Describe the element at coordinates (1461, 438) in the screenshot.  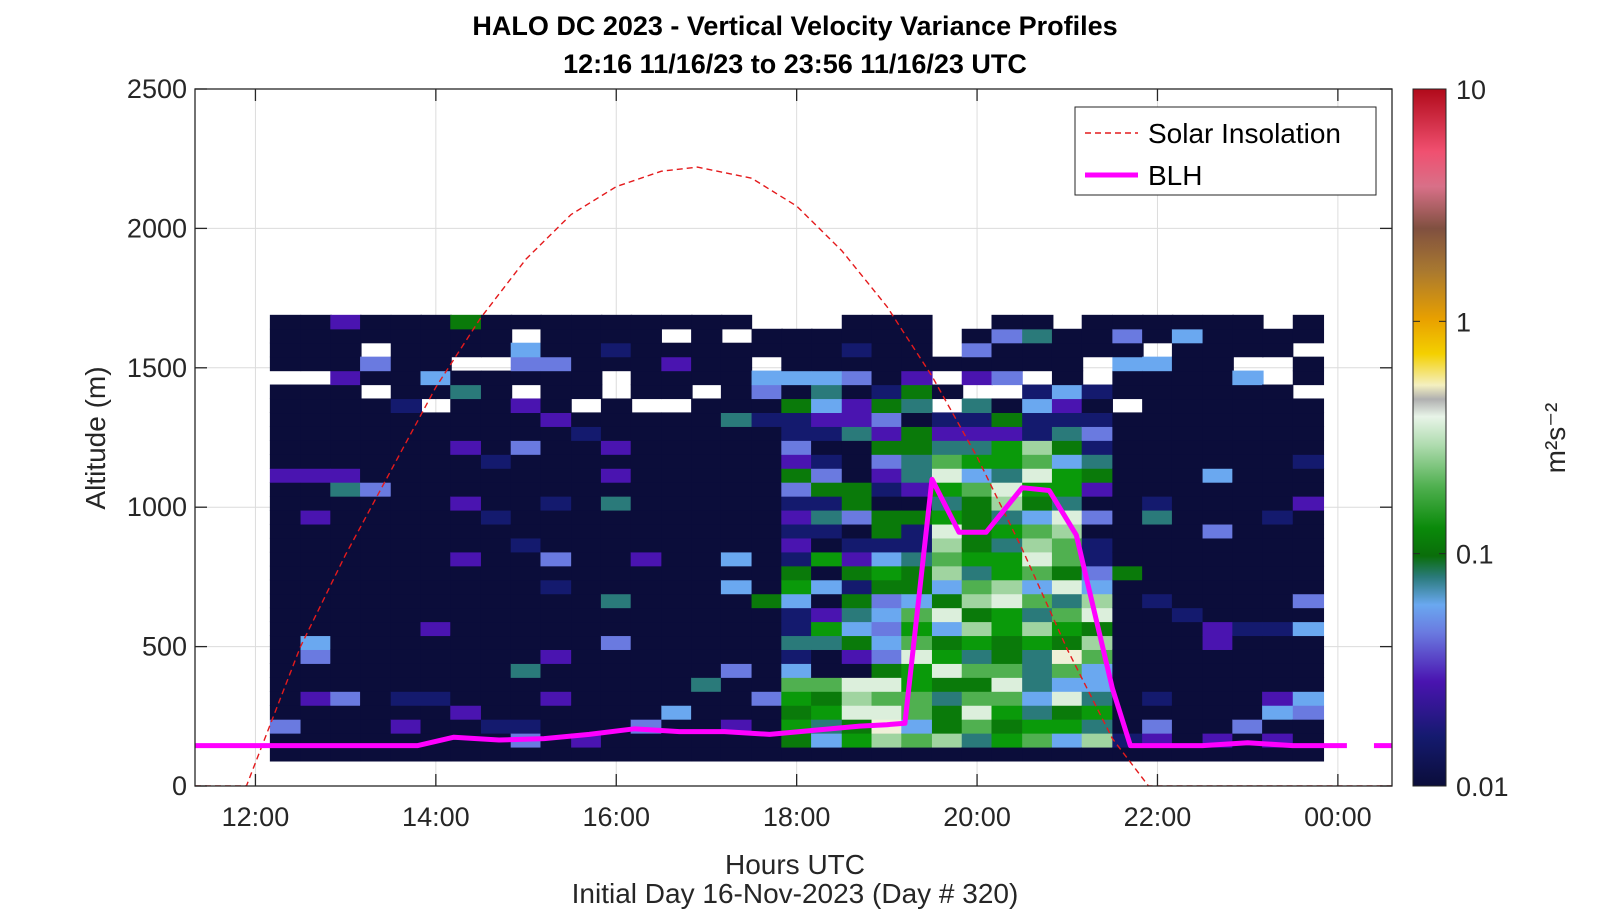
I see `colorbar-ticks: 0.01 0.1 1 10` at that location.